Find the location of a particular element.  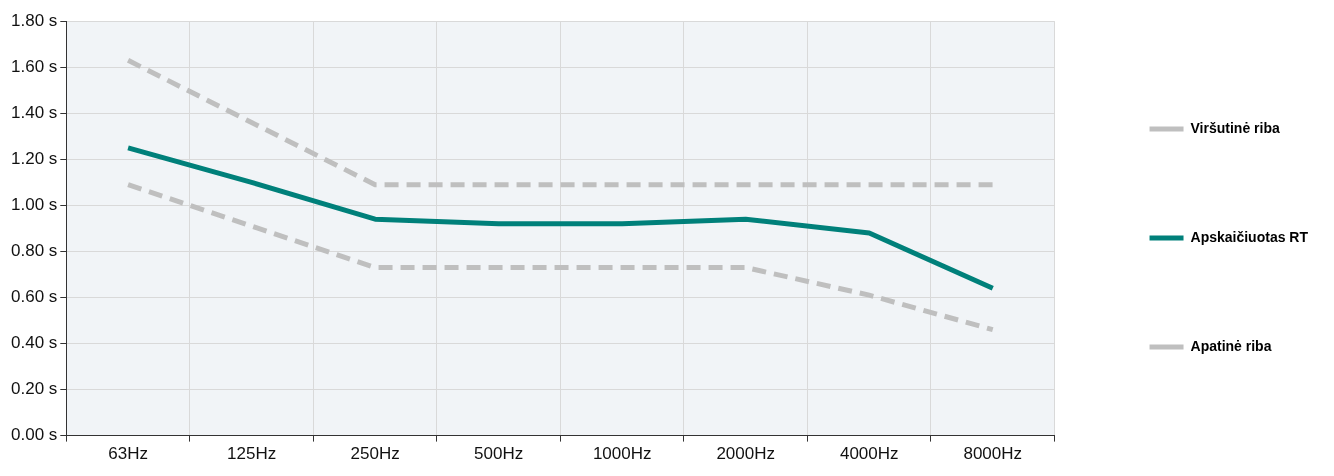

y-tick-label: 1.20 s is located at coordinates (34, 159).